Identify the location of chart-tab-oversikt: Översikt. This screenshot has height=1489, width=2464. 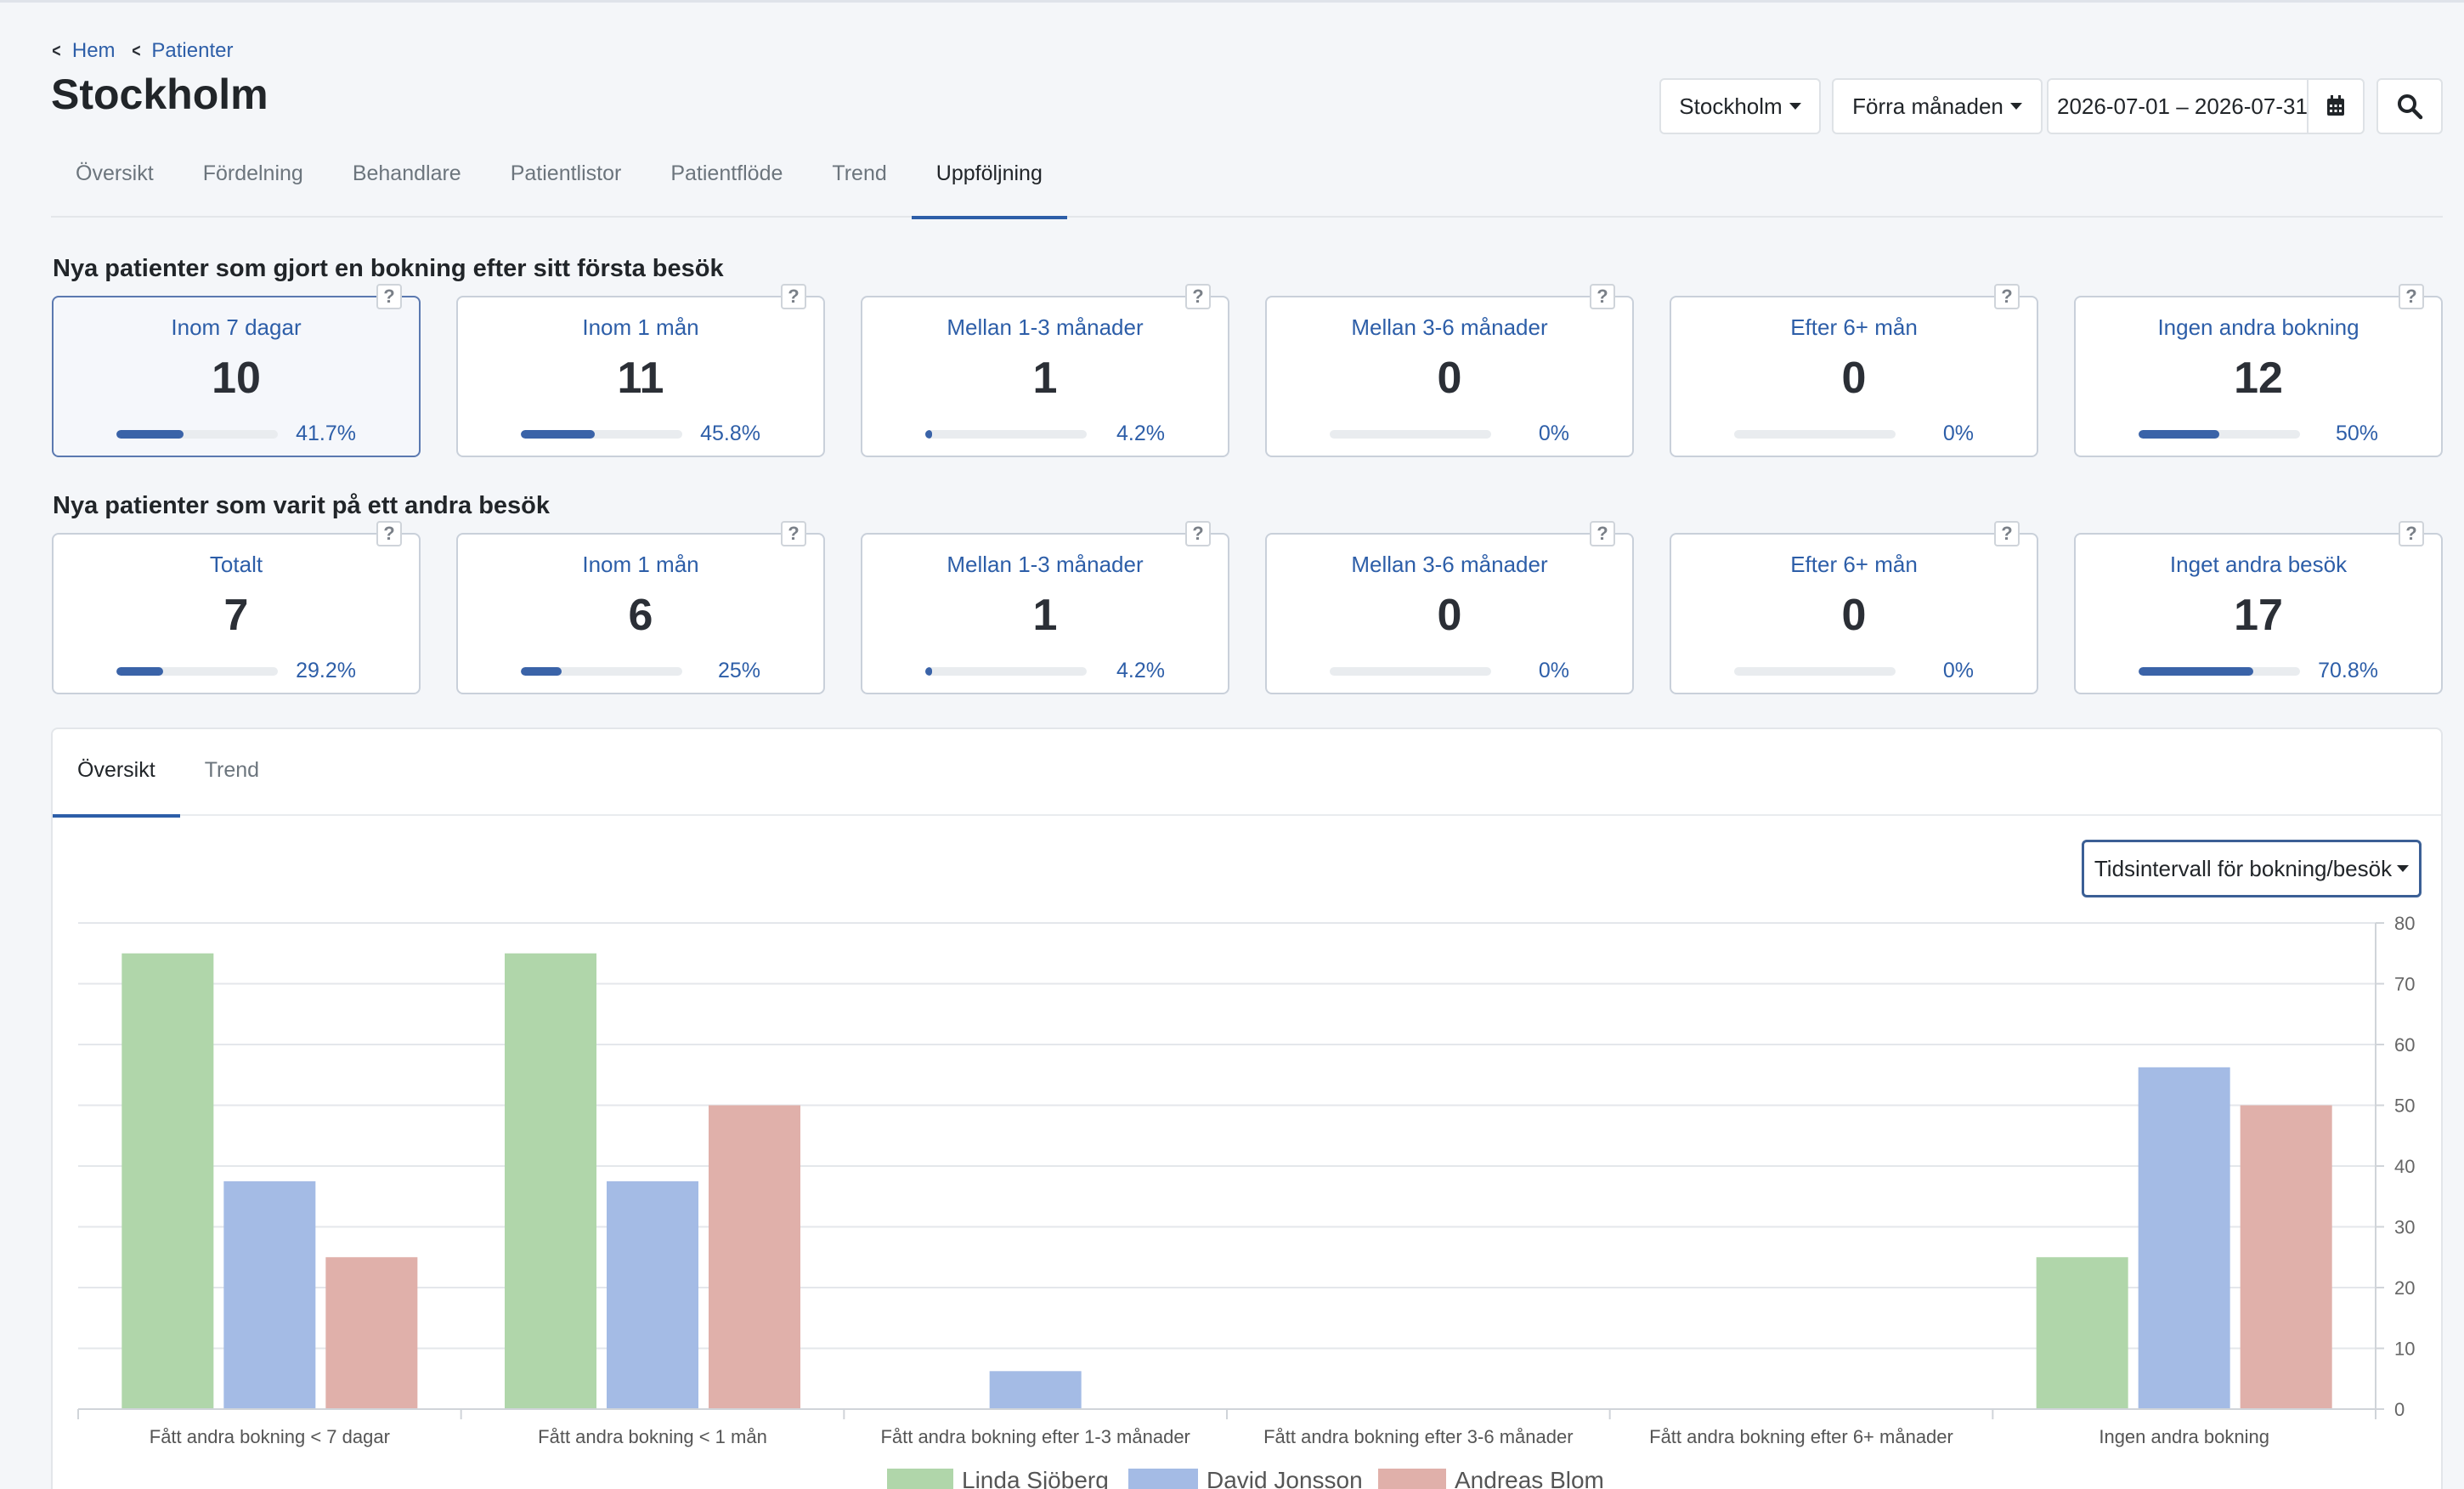
(116, 773).